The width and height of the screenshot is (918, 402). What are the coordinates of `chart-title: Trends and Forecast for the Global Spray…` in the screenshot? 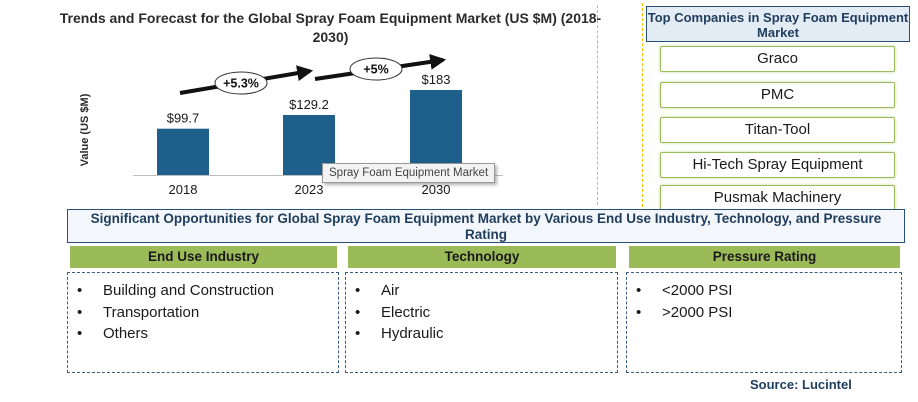 It's located at (330, 27).